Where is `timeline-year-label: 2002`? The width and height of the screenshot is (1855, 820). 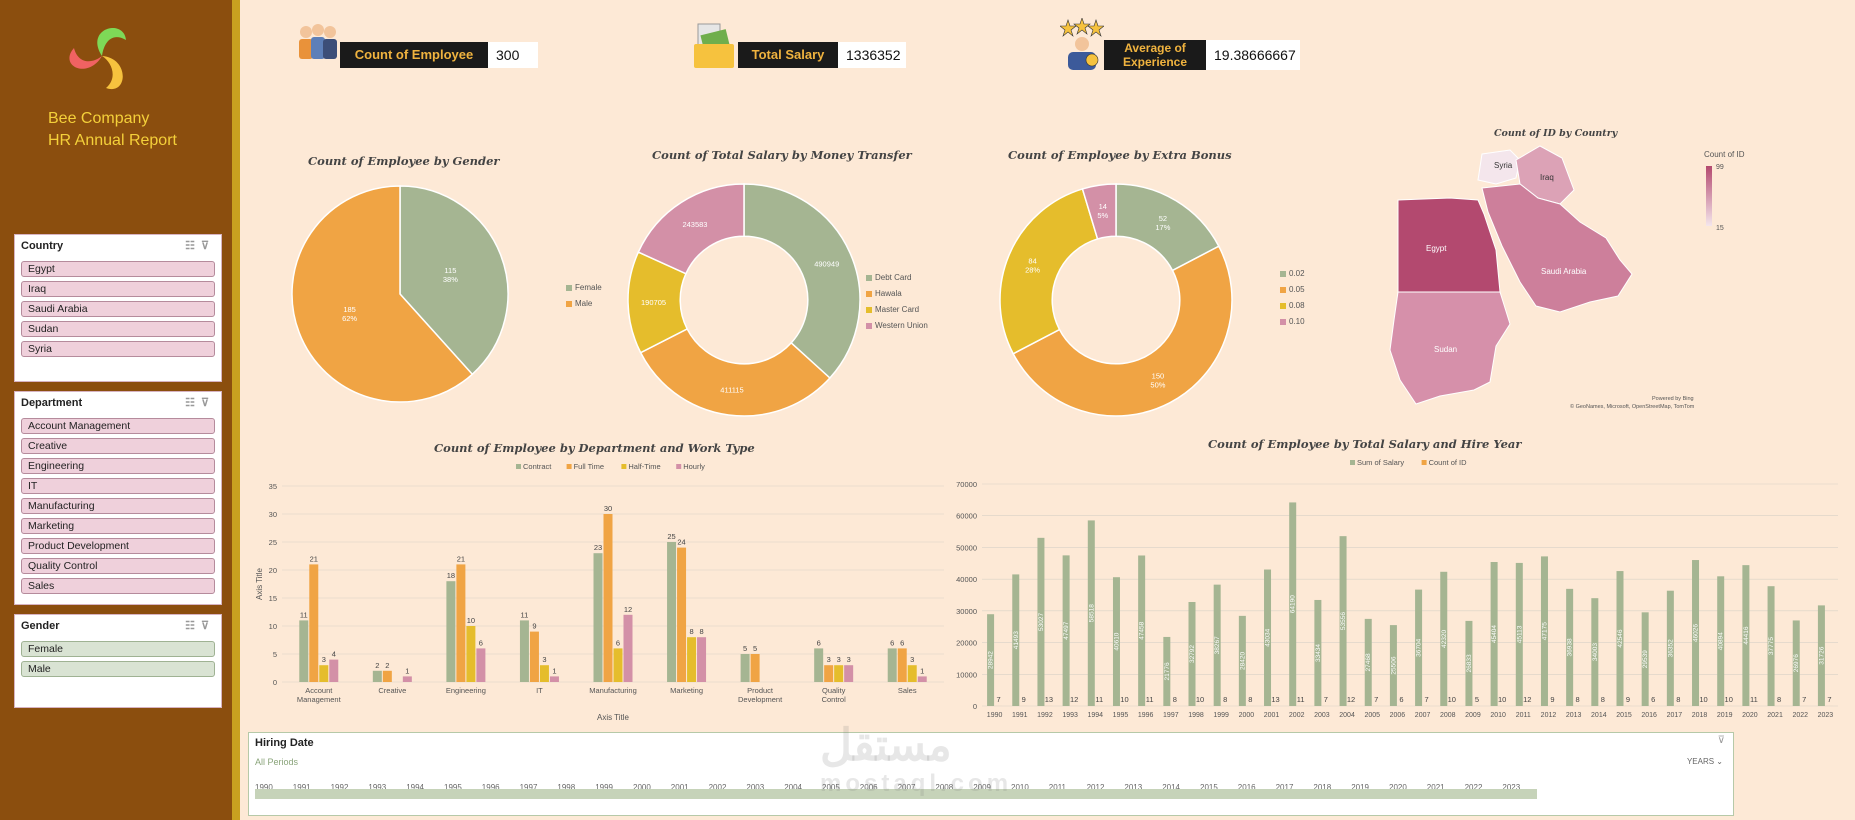
timeline-year-label: 2002 is located at coordinates (717, 787).